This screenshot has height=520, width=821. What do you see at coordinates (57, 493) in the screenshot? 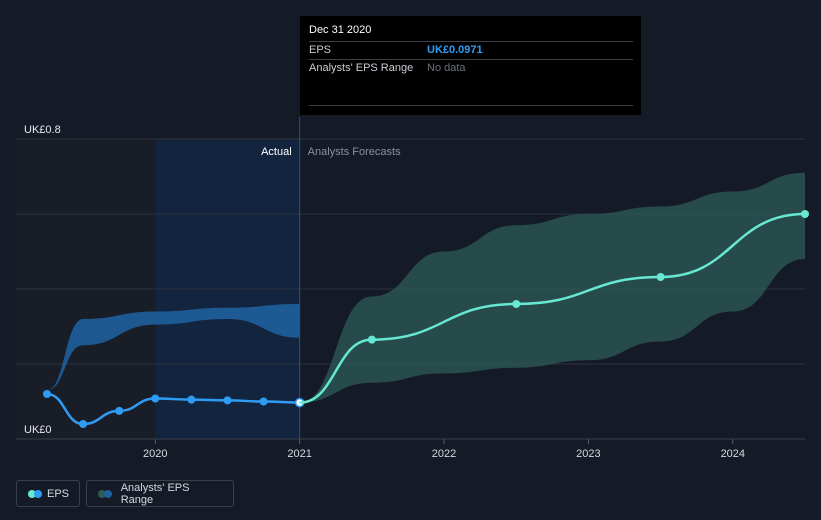
I see `legend-eps-label: EPS` at bounding box center [57, 493].